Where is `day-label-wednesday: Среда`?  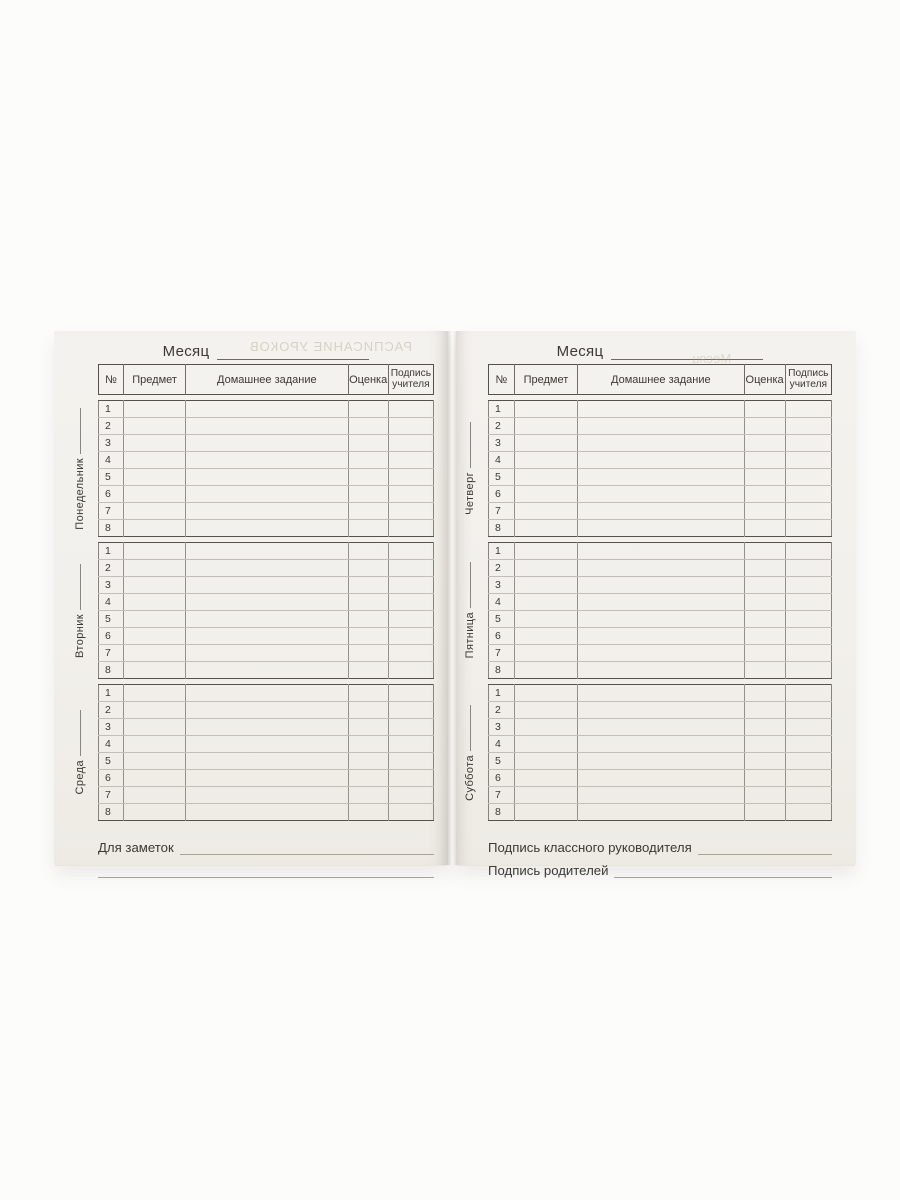 day-label-wednesday: Среда is located at coordinates (80, 752).